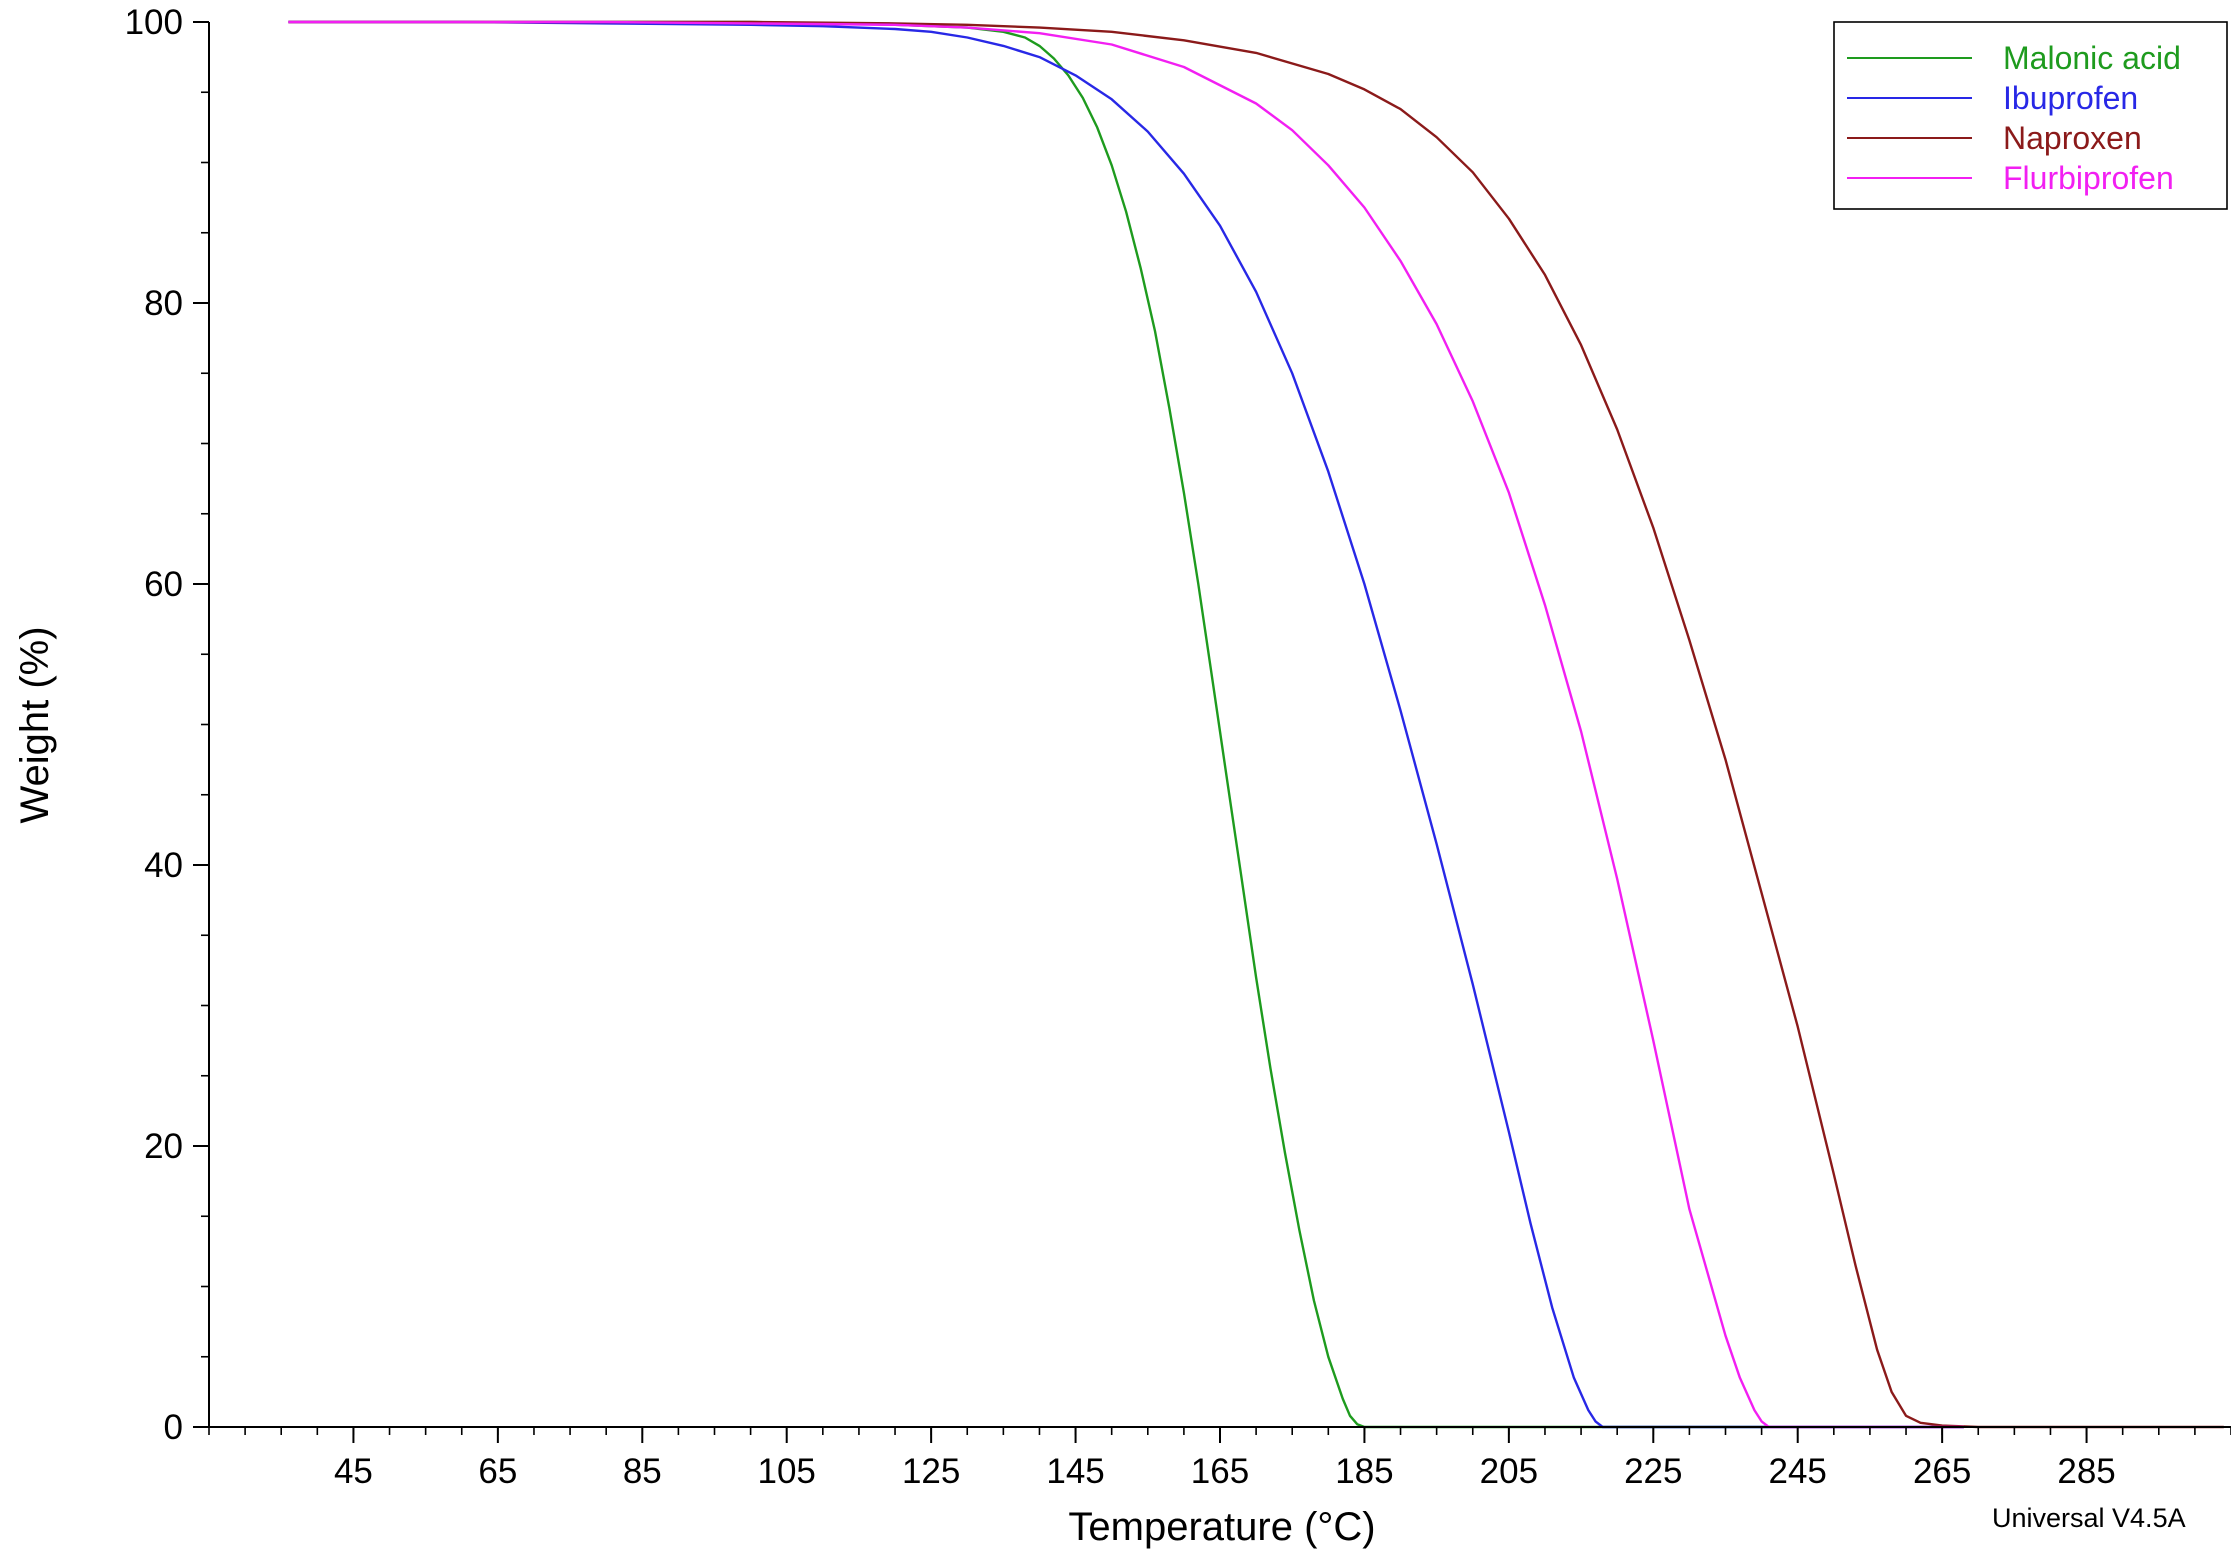  I want to click on x-tick-label: 85, so click(642, 1471).